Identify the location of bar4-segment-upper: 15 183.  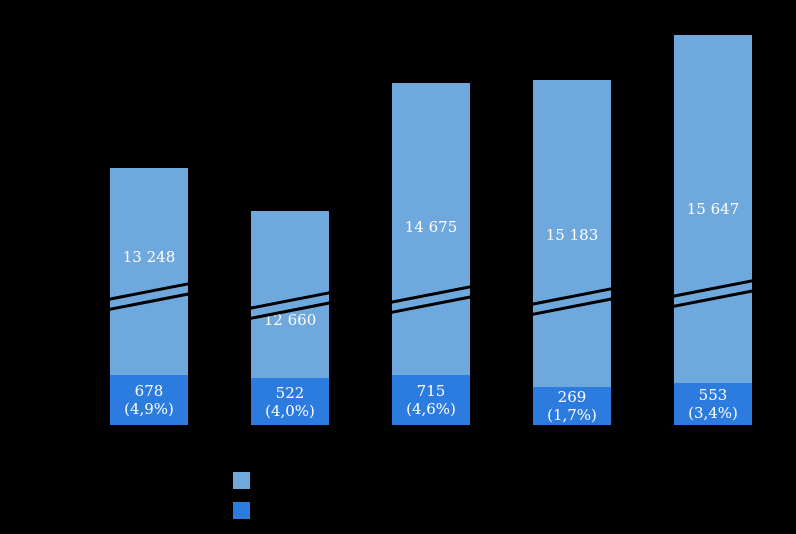
(572, 233).